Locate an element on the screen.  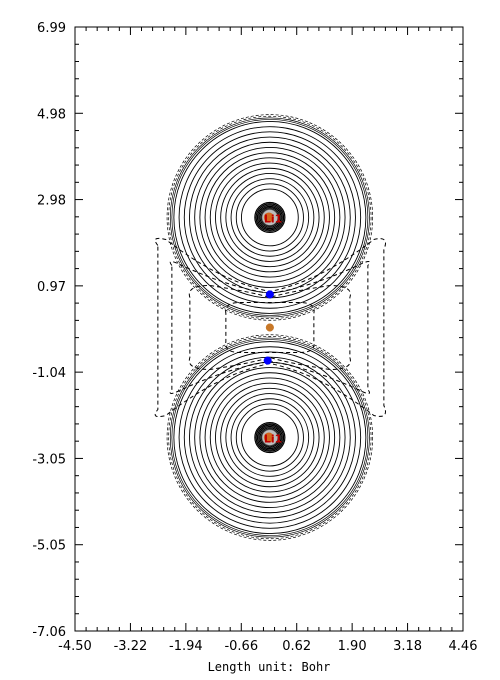
x-tick-label: 4.46 is located at coordinates (463, 646).